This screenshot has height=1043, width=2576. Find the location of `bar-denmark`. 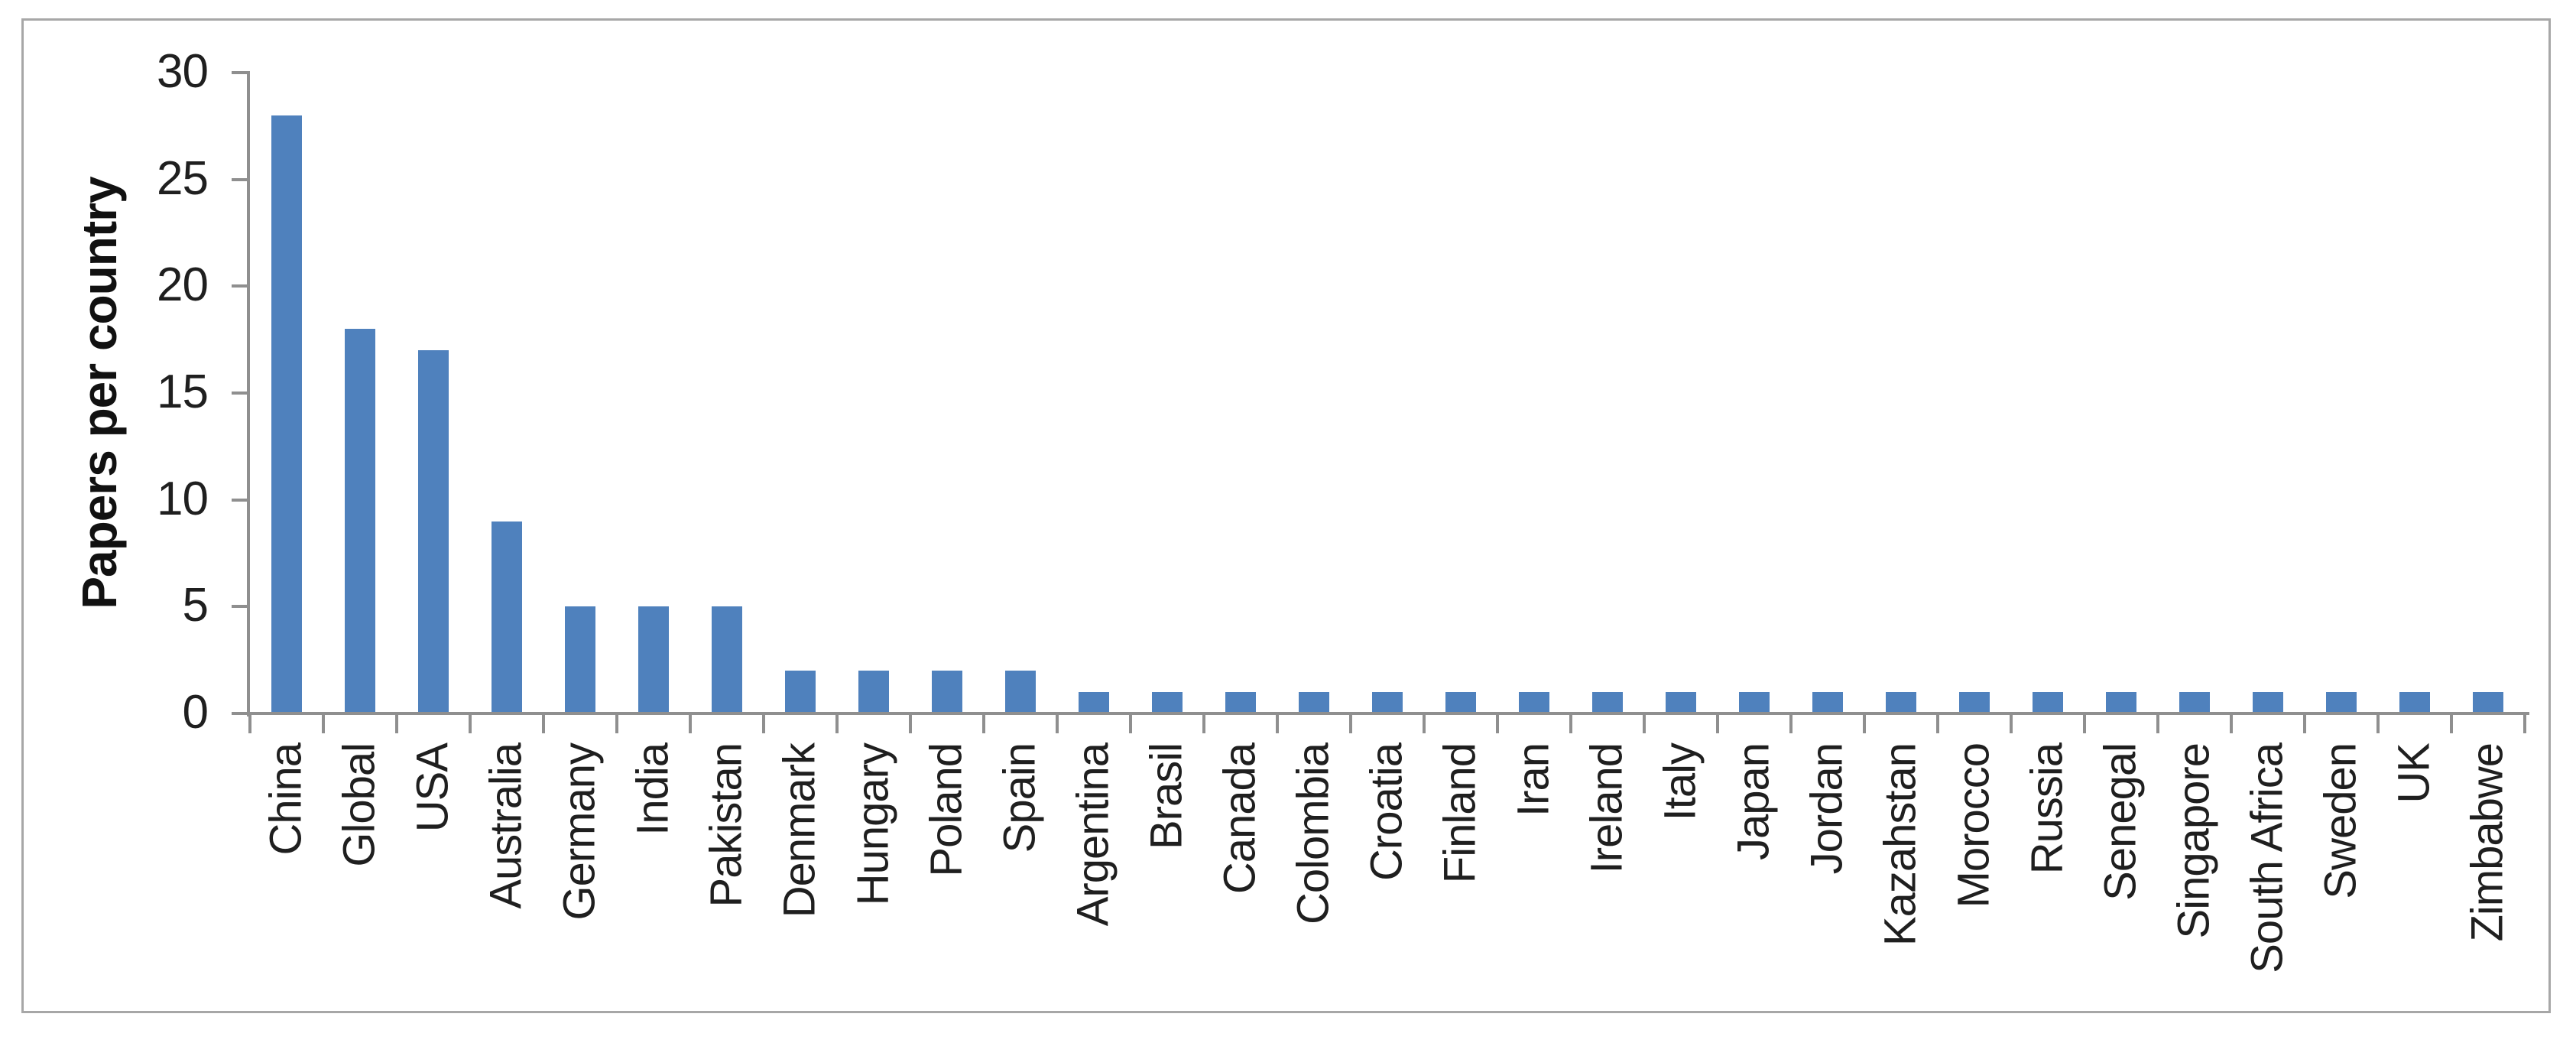

bar-denmark is located at coordinates (801, 692).